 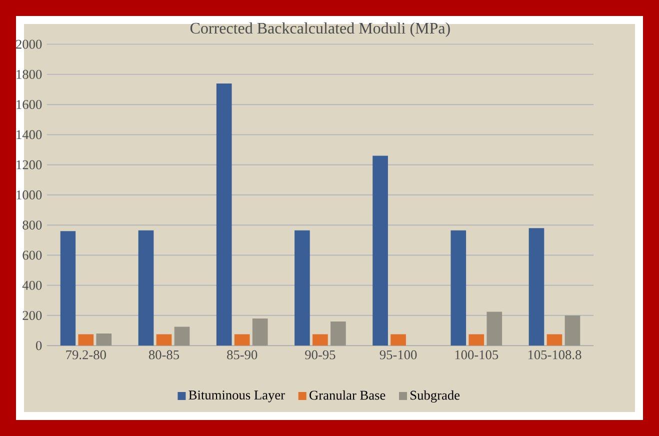 What do you see at coordinates (29, 165) in the screenshot?
I see `y-tick-label: 1200` at bounding box center [29, 165].